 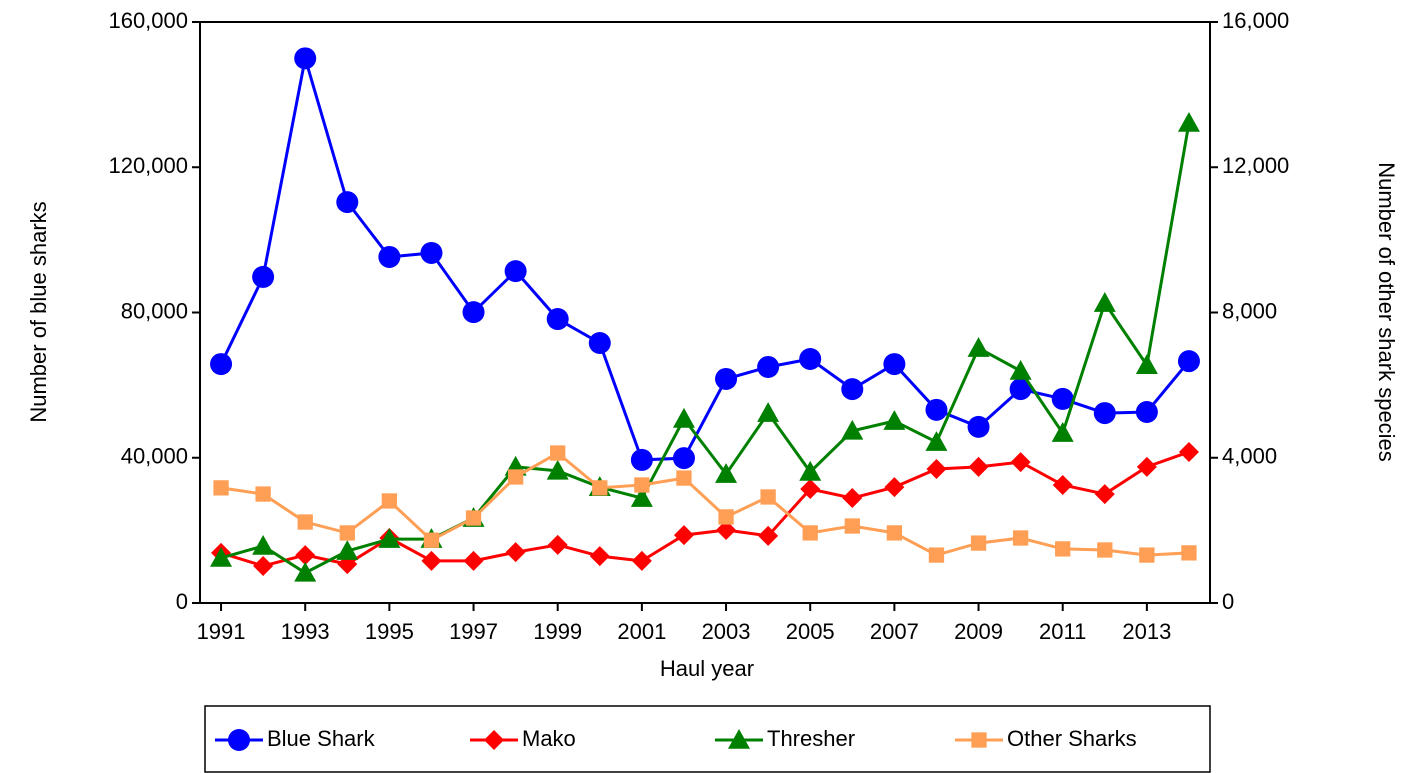 What do you see at coordinates (1146, 631) in the screenshot?
I see `x-tick-label: 2013` at bounding box center [1146, 631].